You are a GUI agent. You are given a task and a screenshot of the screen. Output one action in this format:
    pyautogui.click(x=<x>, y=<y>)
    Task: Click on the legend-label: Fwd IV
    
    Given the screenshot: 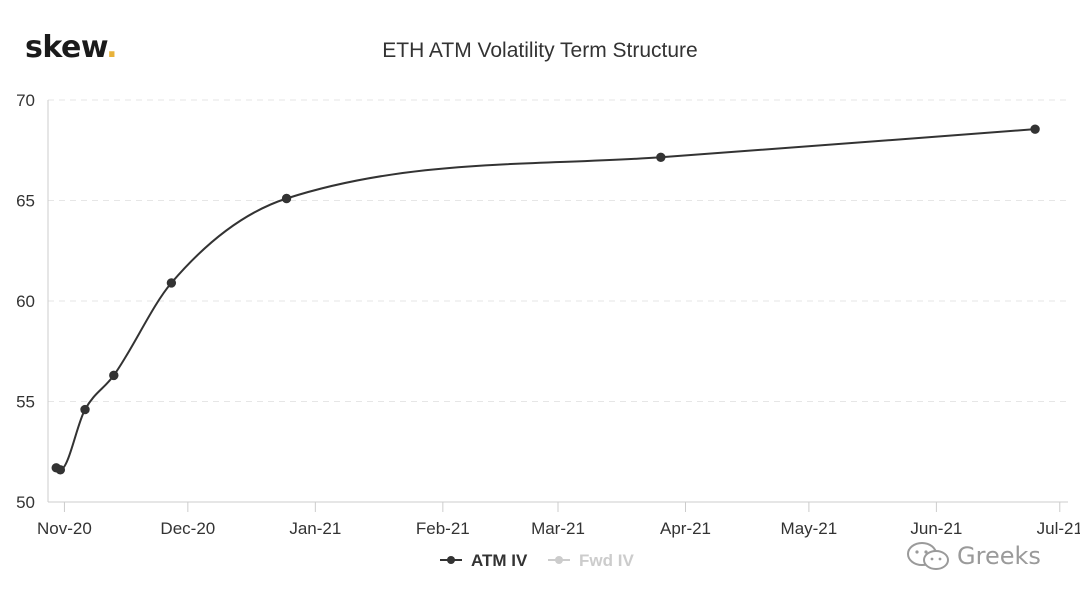 What is the action you would take?
    pyautogui.click(x=606, y=560)
    